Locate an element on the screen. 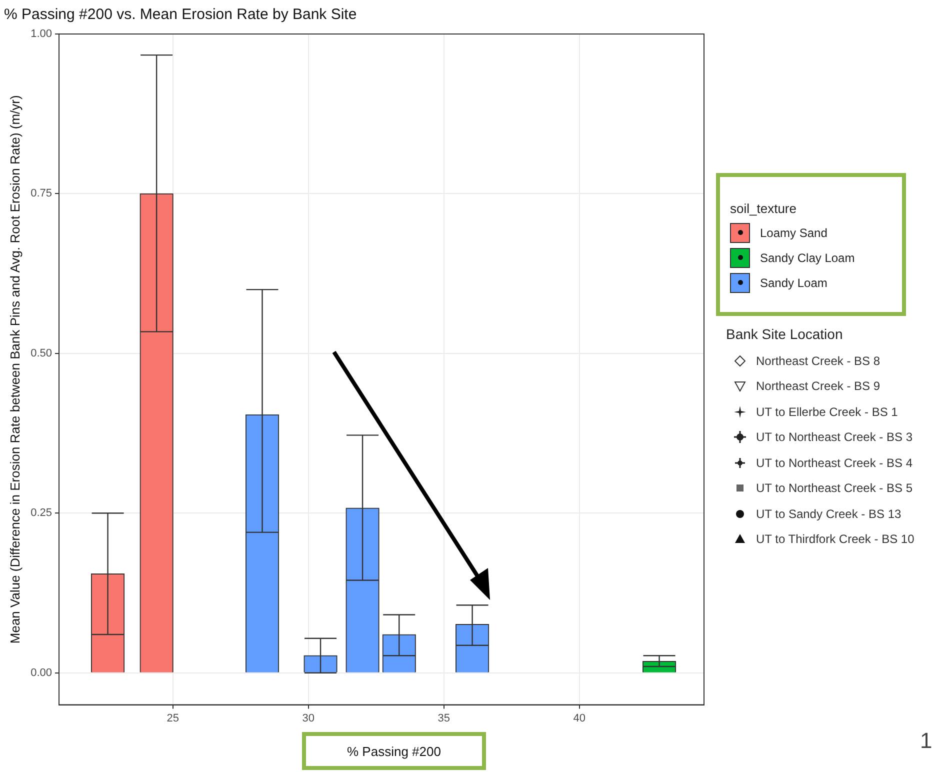  x-tick-label: 35 is located at coordinates (444, 718).